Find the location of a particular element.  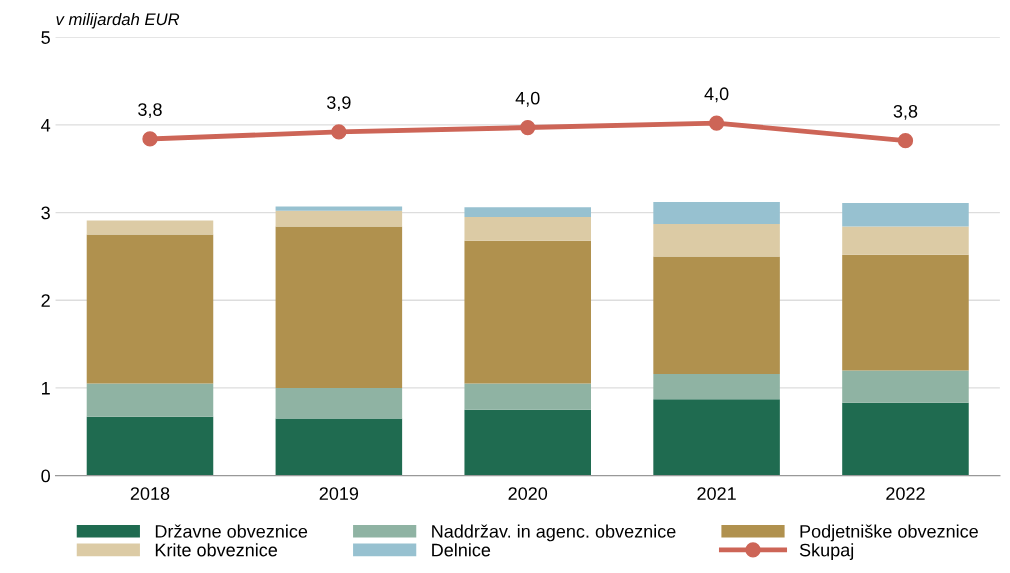

legend-label: Podjetniške obveznice is located at coordinates (889, 533).